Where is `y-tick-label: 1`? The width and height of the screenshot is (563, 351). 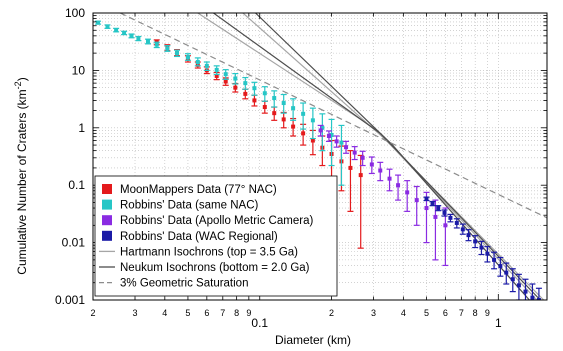
y-tick-label: 1 is located at coordinates (81, 128).